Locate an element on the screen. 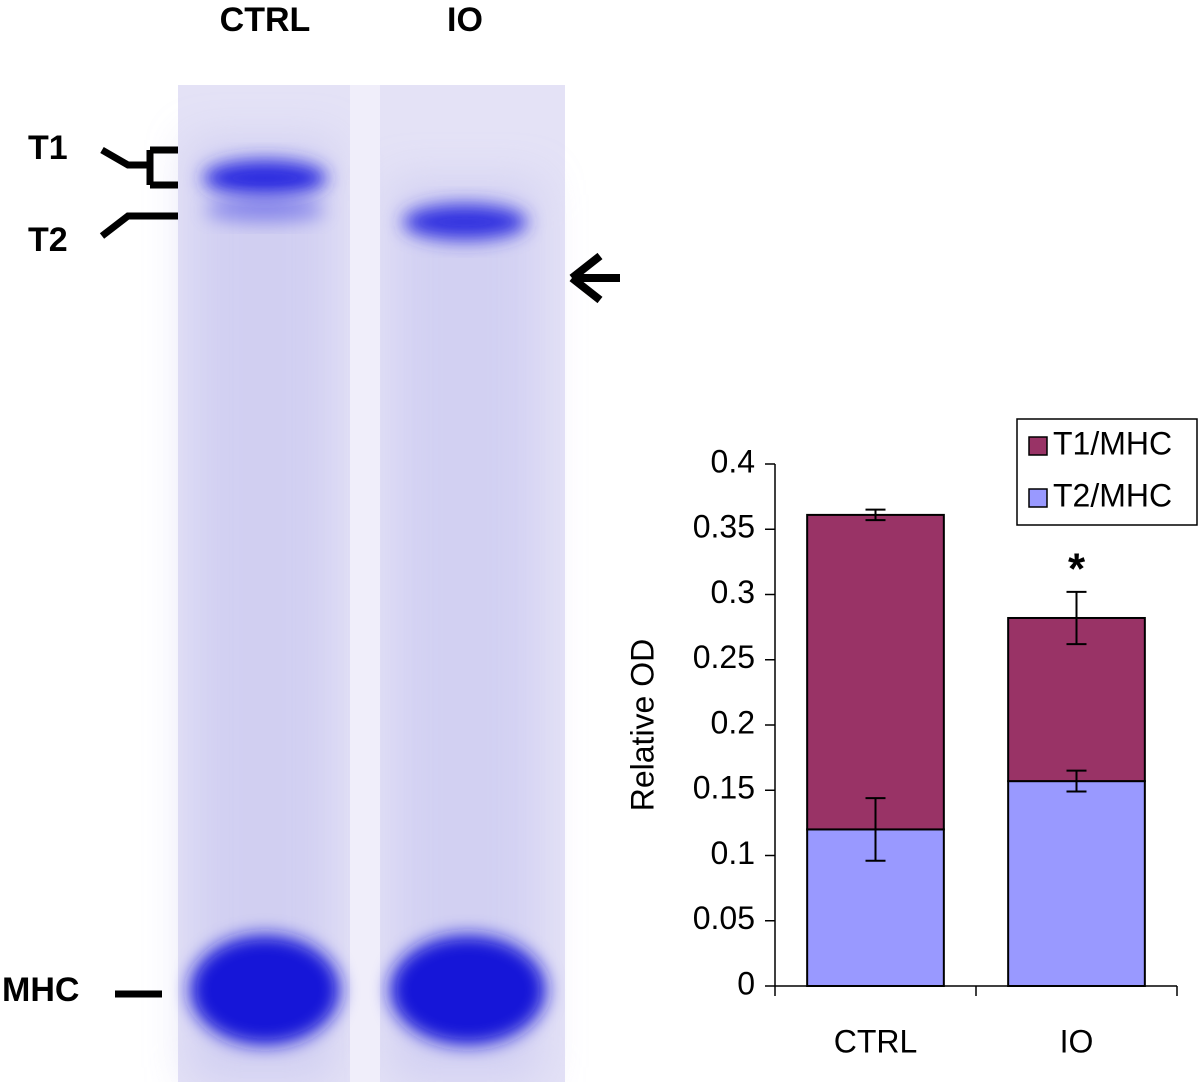  y-tick-label: 0 is located at coordinates (746, 983).